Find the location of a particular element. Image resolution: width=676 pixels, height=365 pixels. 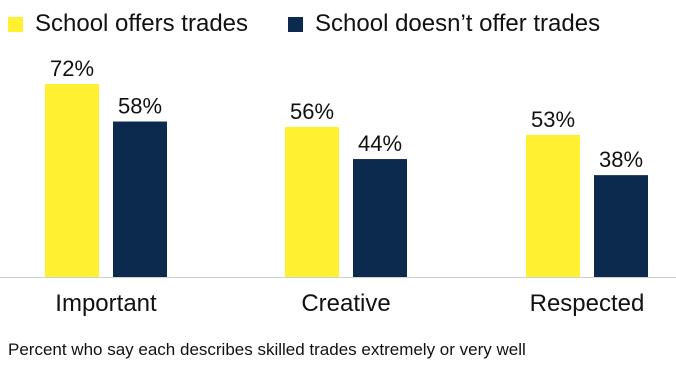

bar-important-doesnt-offer is located at coordinates (140, 199).